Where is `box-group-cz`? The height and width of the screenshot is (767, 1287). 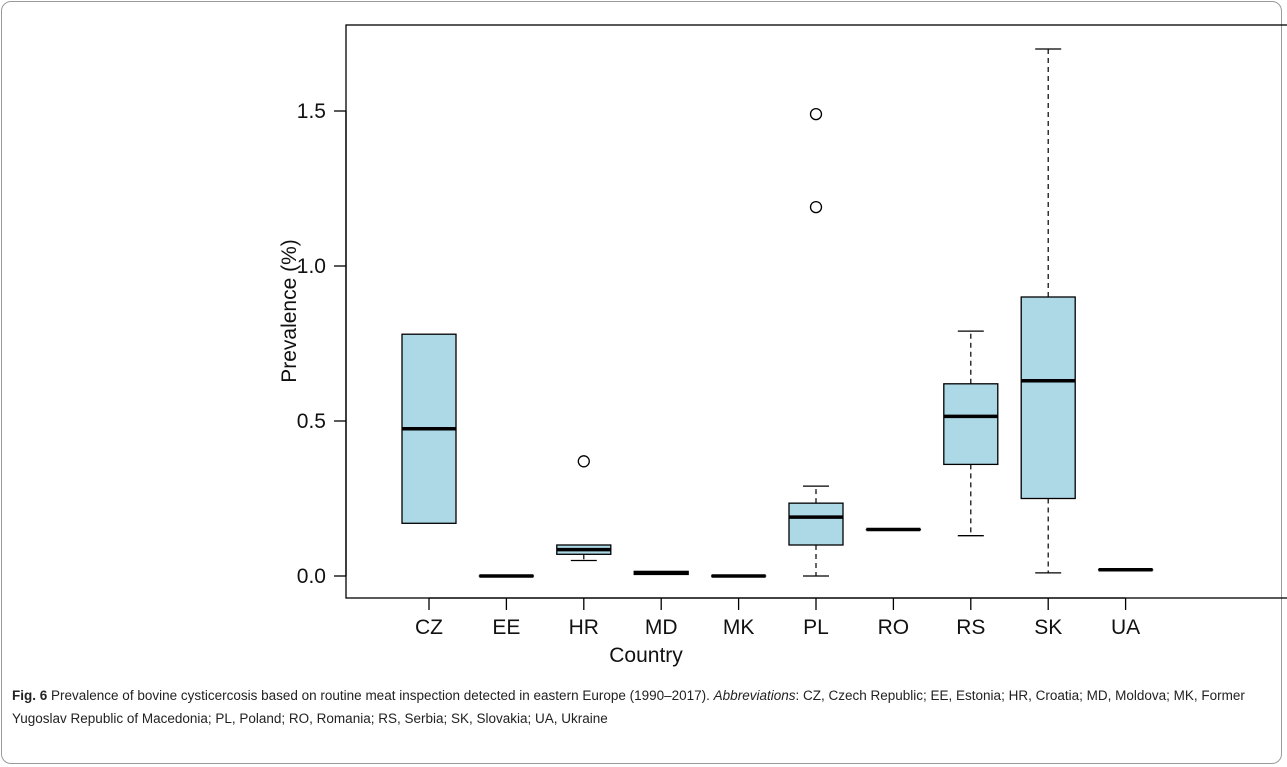 box-group-cz is located at coordinates (429, 428).